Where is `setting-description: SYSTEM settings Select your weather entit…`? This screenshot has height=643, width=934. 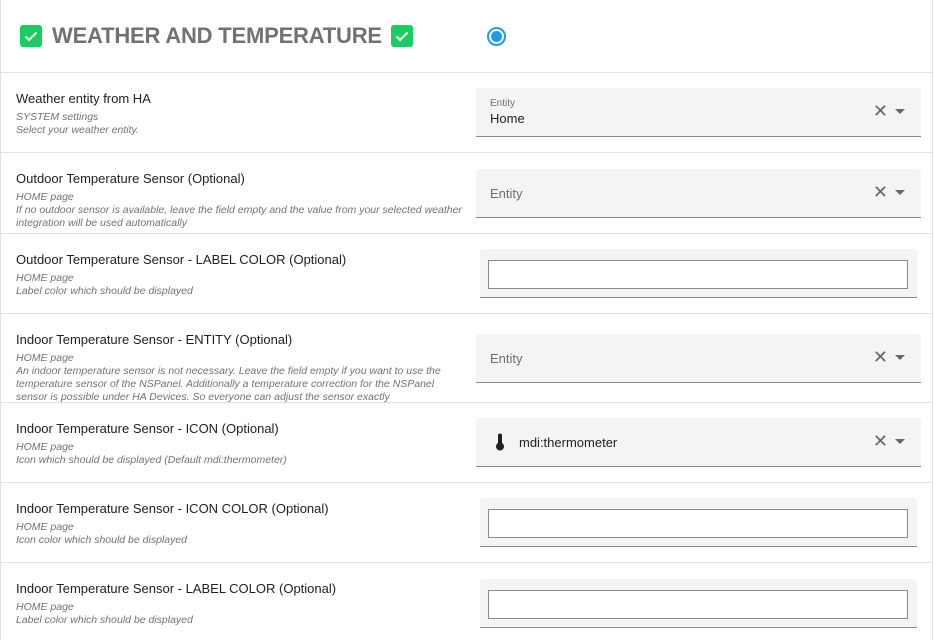 setting-description: SYSTEM settings Select your weather entit… is located at coordinates (241, 124).